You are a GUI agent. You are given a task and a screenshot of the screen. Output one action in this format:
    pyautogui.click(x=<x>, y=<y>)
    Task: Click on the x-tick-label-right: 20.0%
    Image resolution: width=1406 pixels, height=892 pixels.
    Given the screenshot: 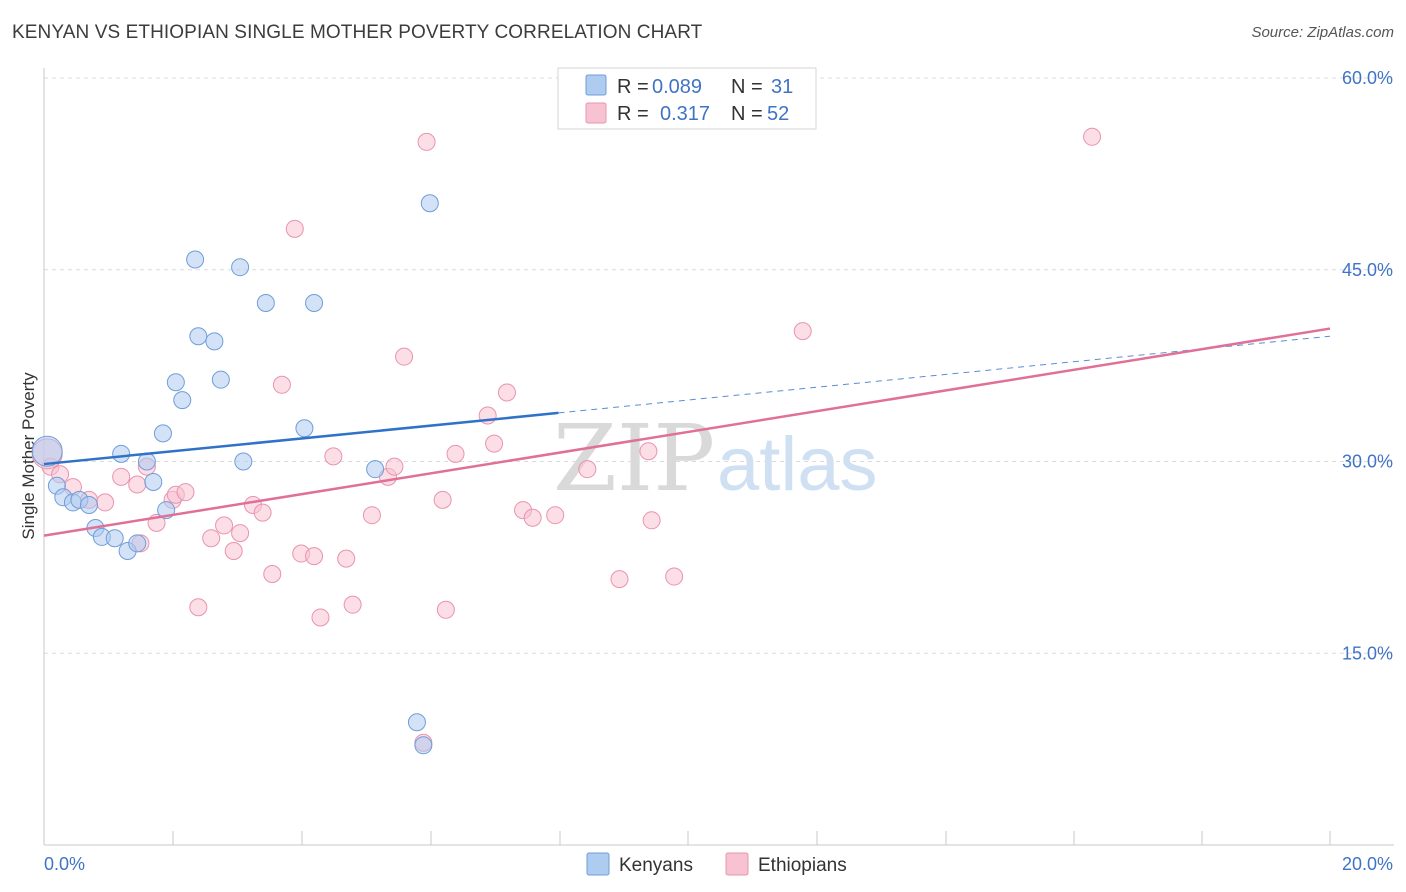 What is the action you would take?
    pyautogui.click(x=1367, y=864)
    